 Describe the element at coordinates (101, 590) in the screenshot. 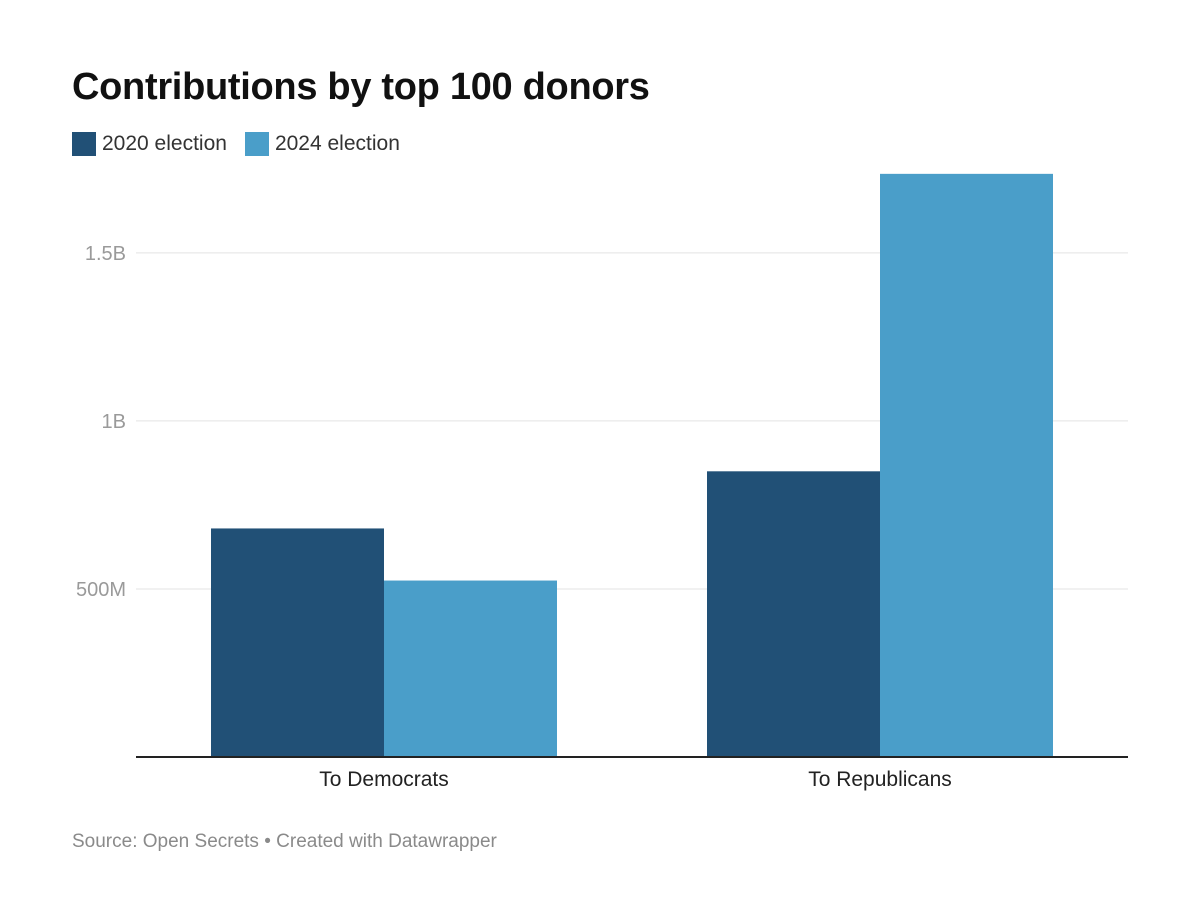

I see `y-tick-label: 500M` at that location.